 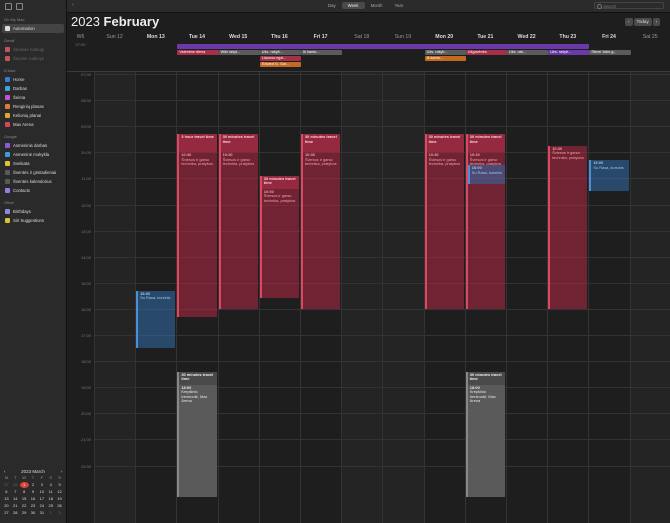 What do you see at coordinates (33, 145) in the screenshot?
I see `sidebar-item: Asmeninis darbas` at bounding box center [33, 145].